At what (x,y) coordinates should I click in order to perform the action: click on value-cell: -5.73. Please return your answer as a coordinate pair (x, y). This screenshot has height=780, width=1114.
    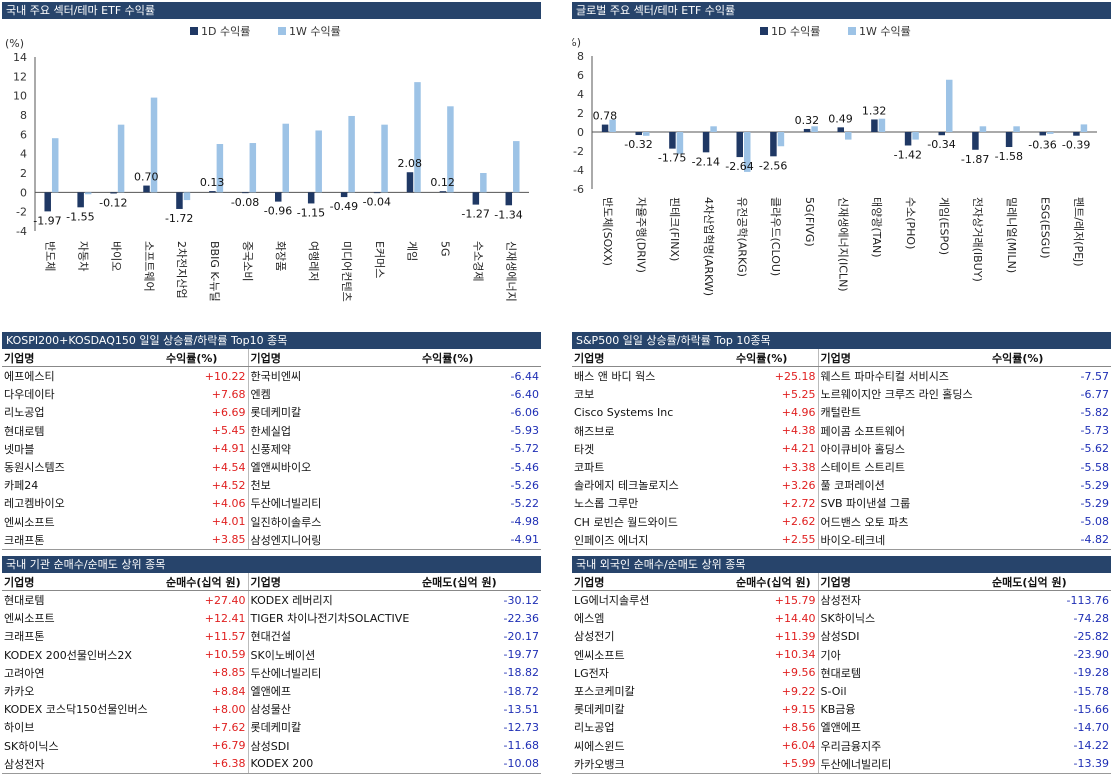
    Looking at the image, I should click on (1094, 431).